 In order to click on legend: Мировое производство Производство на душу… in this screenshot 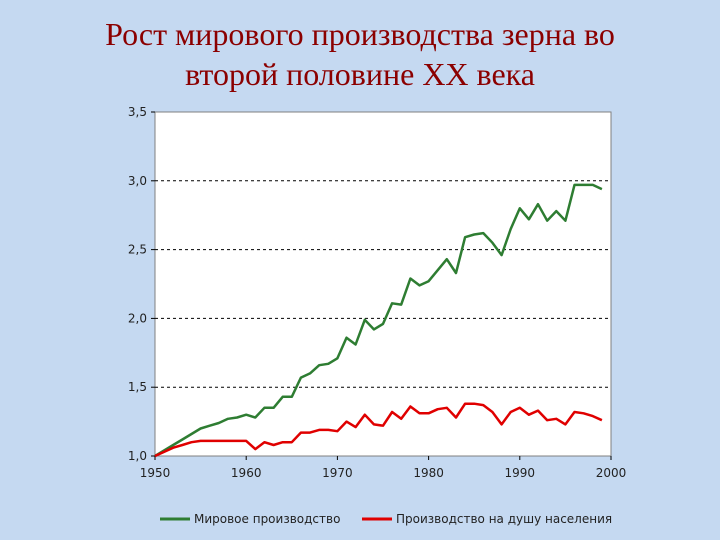, I will do `click(386, 519)`.